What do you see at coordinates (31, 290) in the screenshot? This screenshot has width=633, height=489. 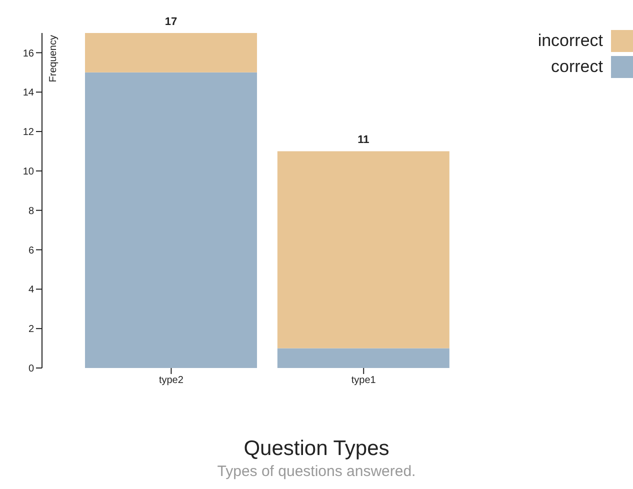 I see `y-tick-label: 4` at bounding box center [31, 290].